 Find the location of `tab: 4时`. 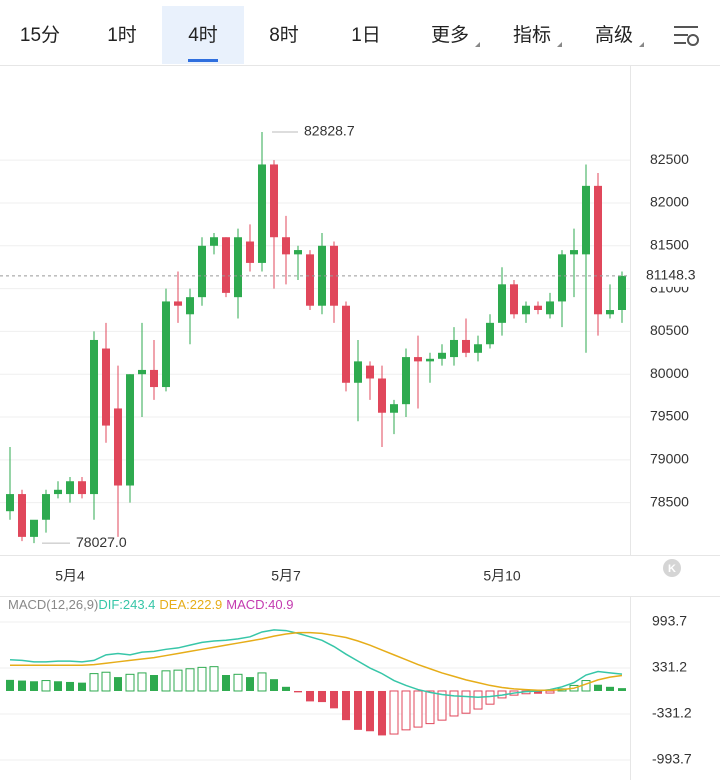

tab: 4时 is located at coordinates (203, 35).